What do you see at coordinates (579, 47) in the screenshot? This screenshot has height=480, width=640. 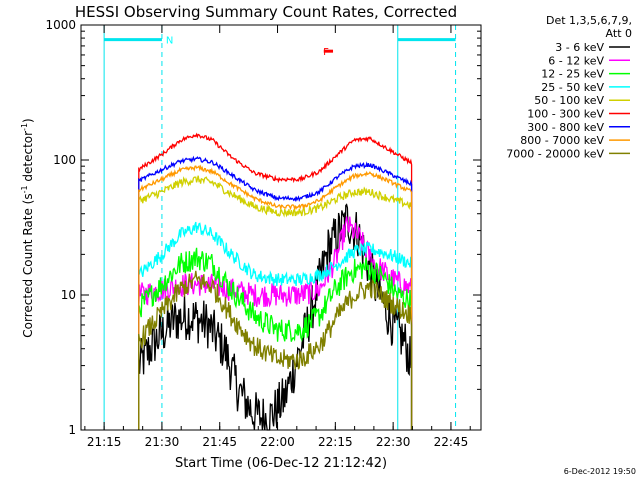 I see `legend-entry-label: 3 - 6 keV` at bounding box center [579, 47].